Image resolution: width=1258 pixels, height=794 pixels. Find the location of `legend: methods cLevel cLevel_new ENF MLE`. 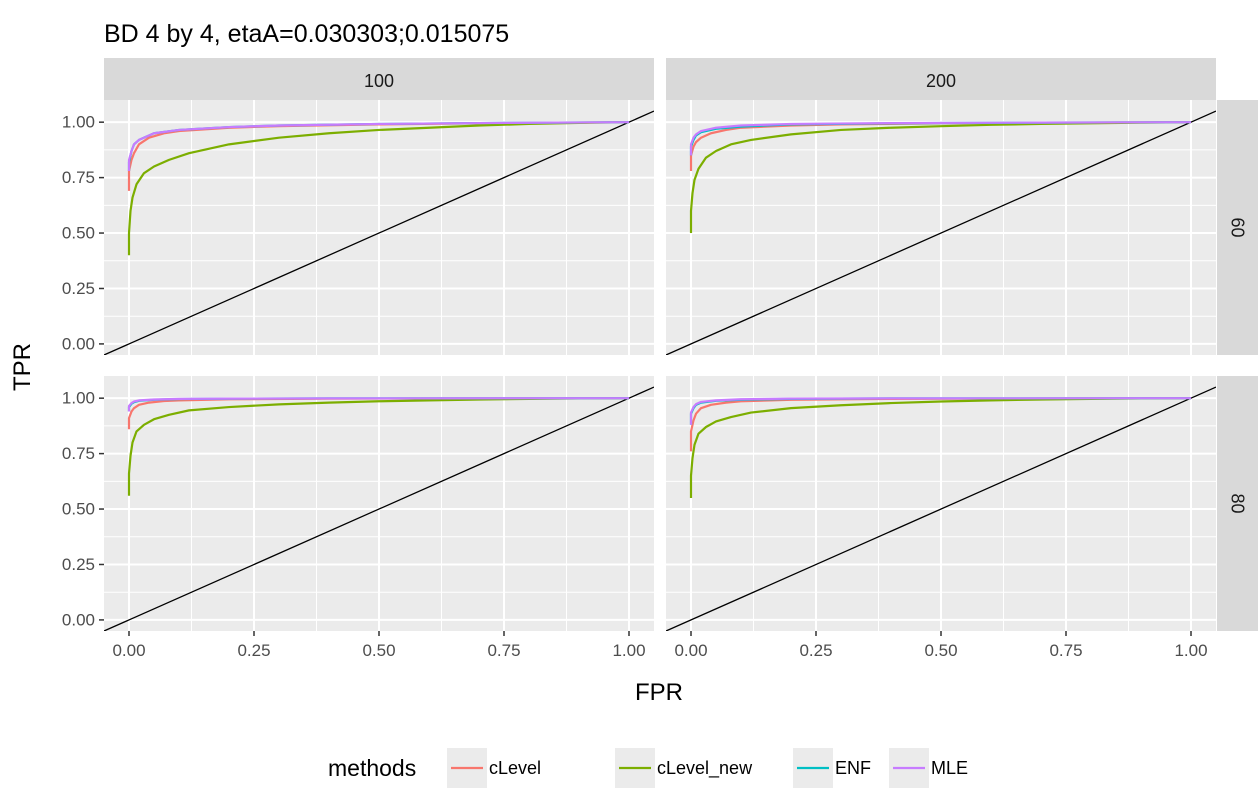

legend: methods cLevel cLevel_new ENF MLE is located at coordinates (648, 768).